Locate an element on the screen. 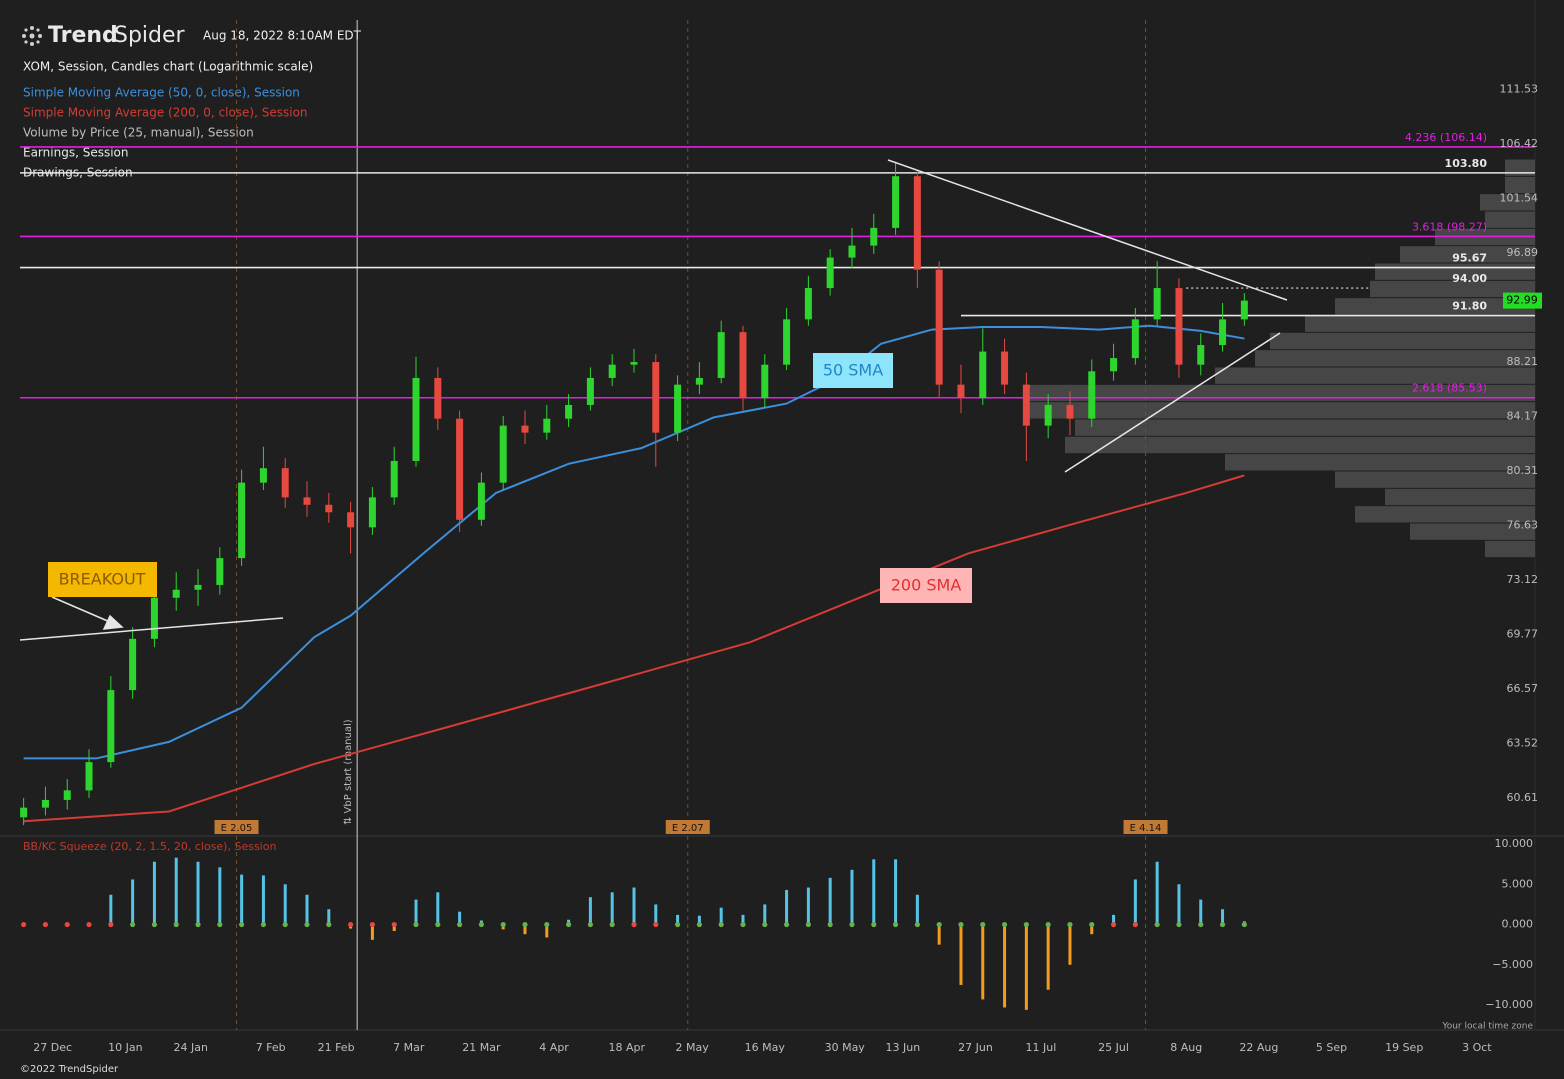 The height and width of the screenshot is (1079, 1564). timestamp: Aug 18, 2022 8:10AM EDT is located at coordinates (282, 36).